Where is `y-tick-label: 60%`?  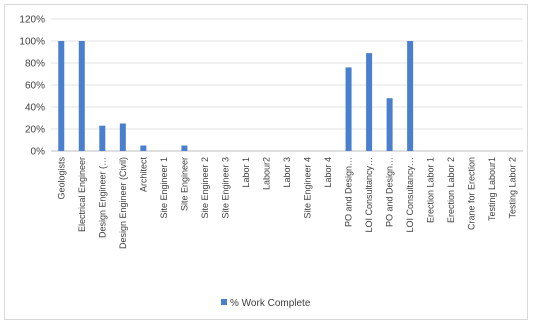
y-tick-label: 60% is located at coordinates (35, 86).